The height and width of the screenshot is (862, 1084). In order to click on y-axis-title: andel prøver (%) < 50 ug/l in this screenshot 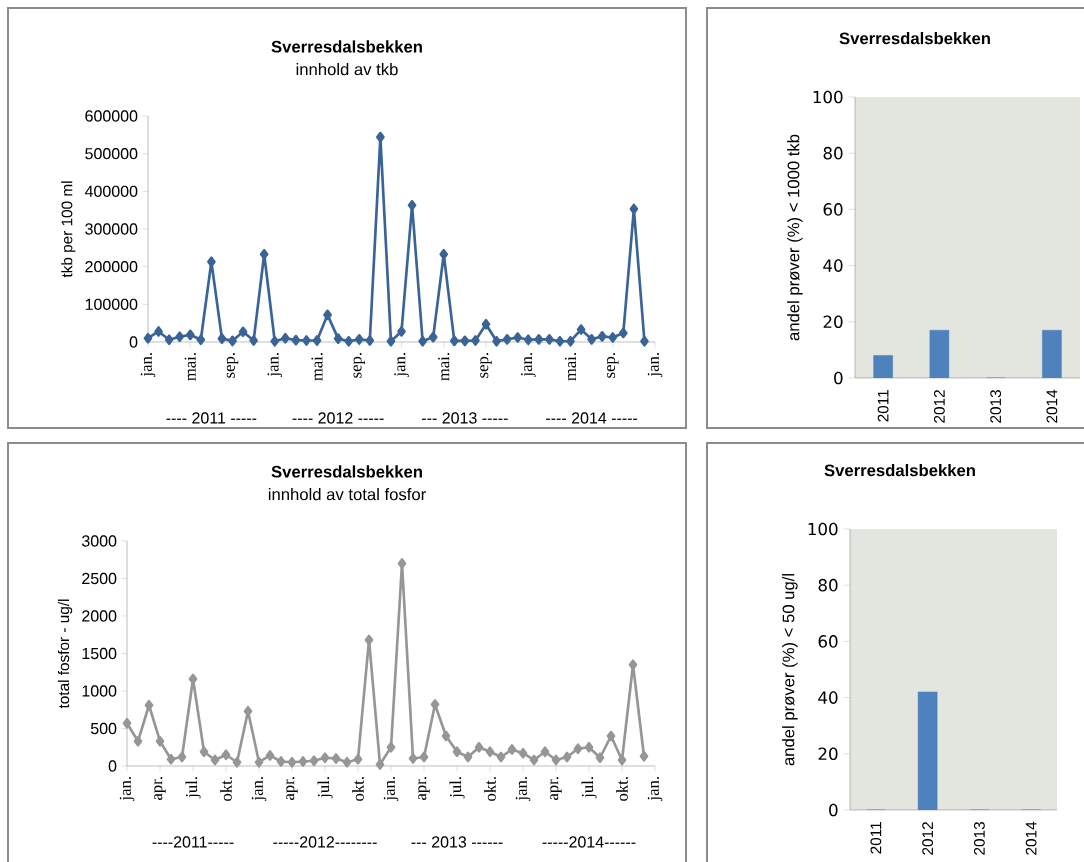, I will do `click(790, 670)`.